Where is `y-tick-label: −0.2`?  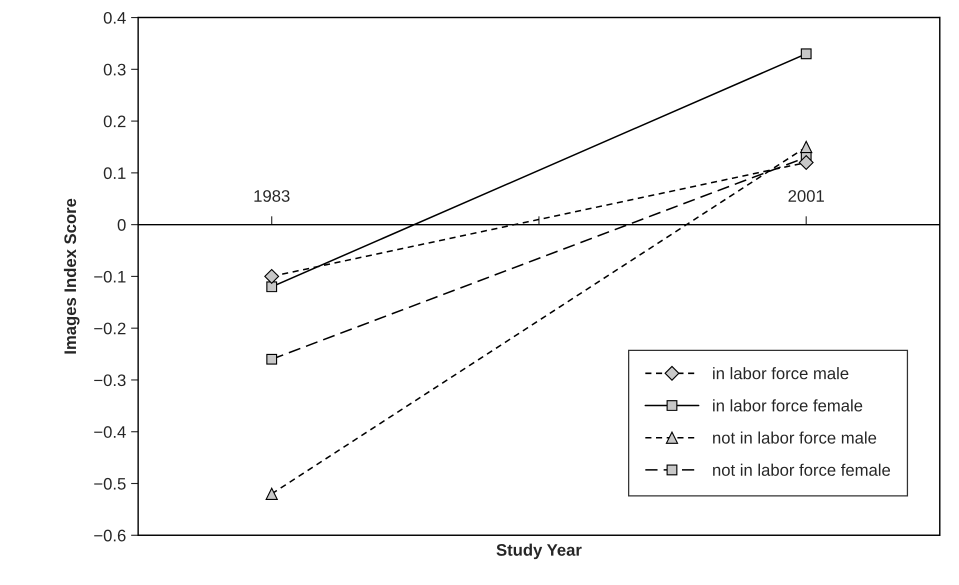 y-tick-label: −0.2 is located at coordinates (110, 328).